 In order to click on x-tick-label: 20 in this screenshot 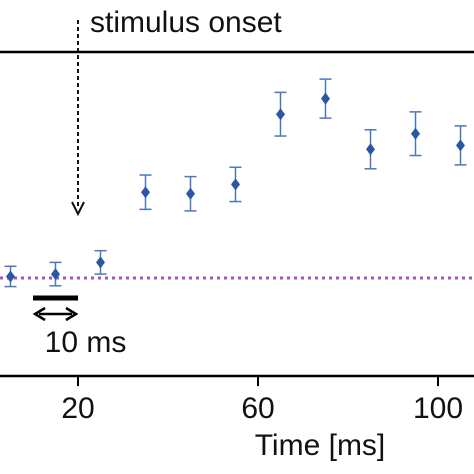, I will do `click(77, 408)`.